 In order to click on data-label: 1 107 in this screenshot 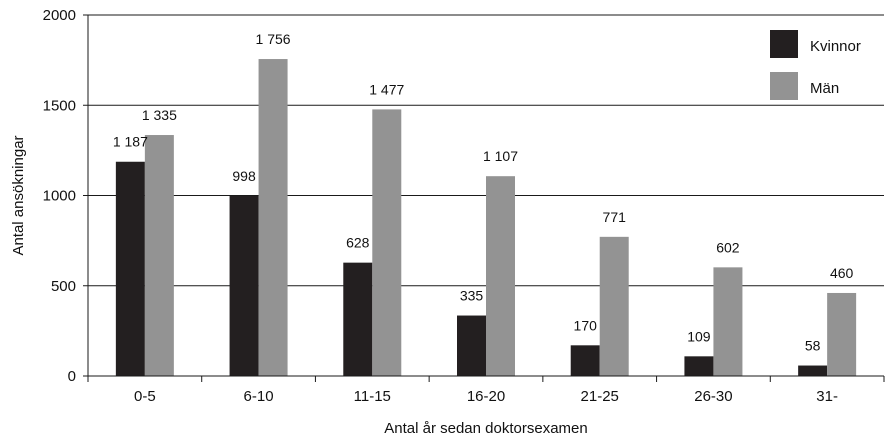, I will do `click(500, 156)`.